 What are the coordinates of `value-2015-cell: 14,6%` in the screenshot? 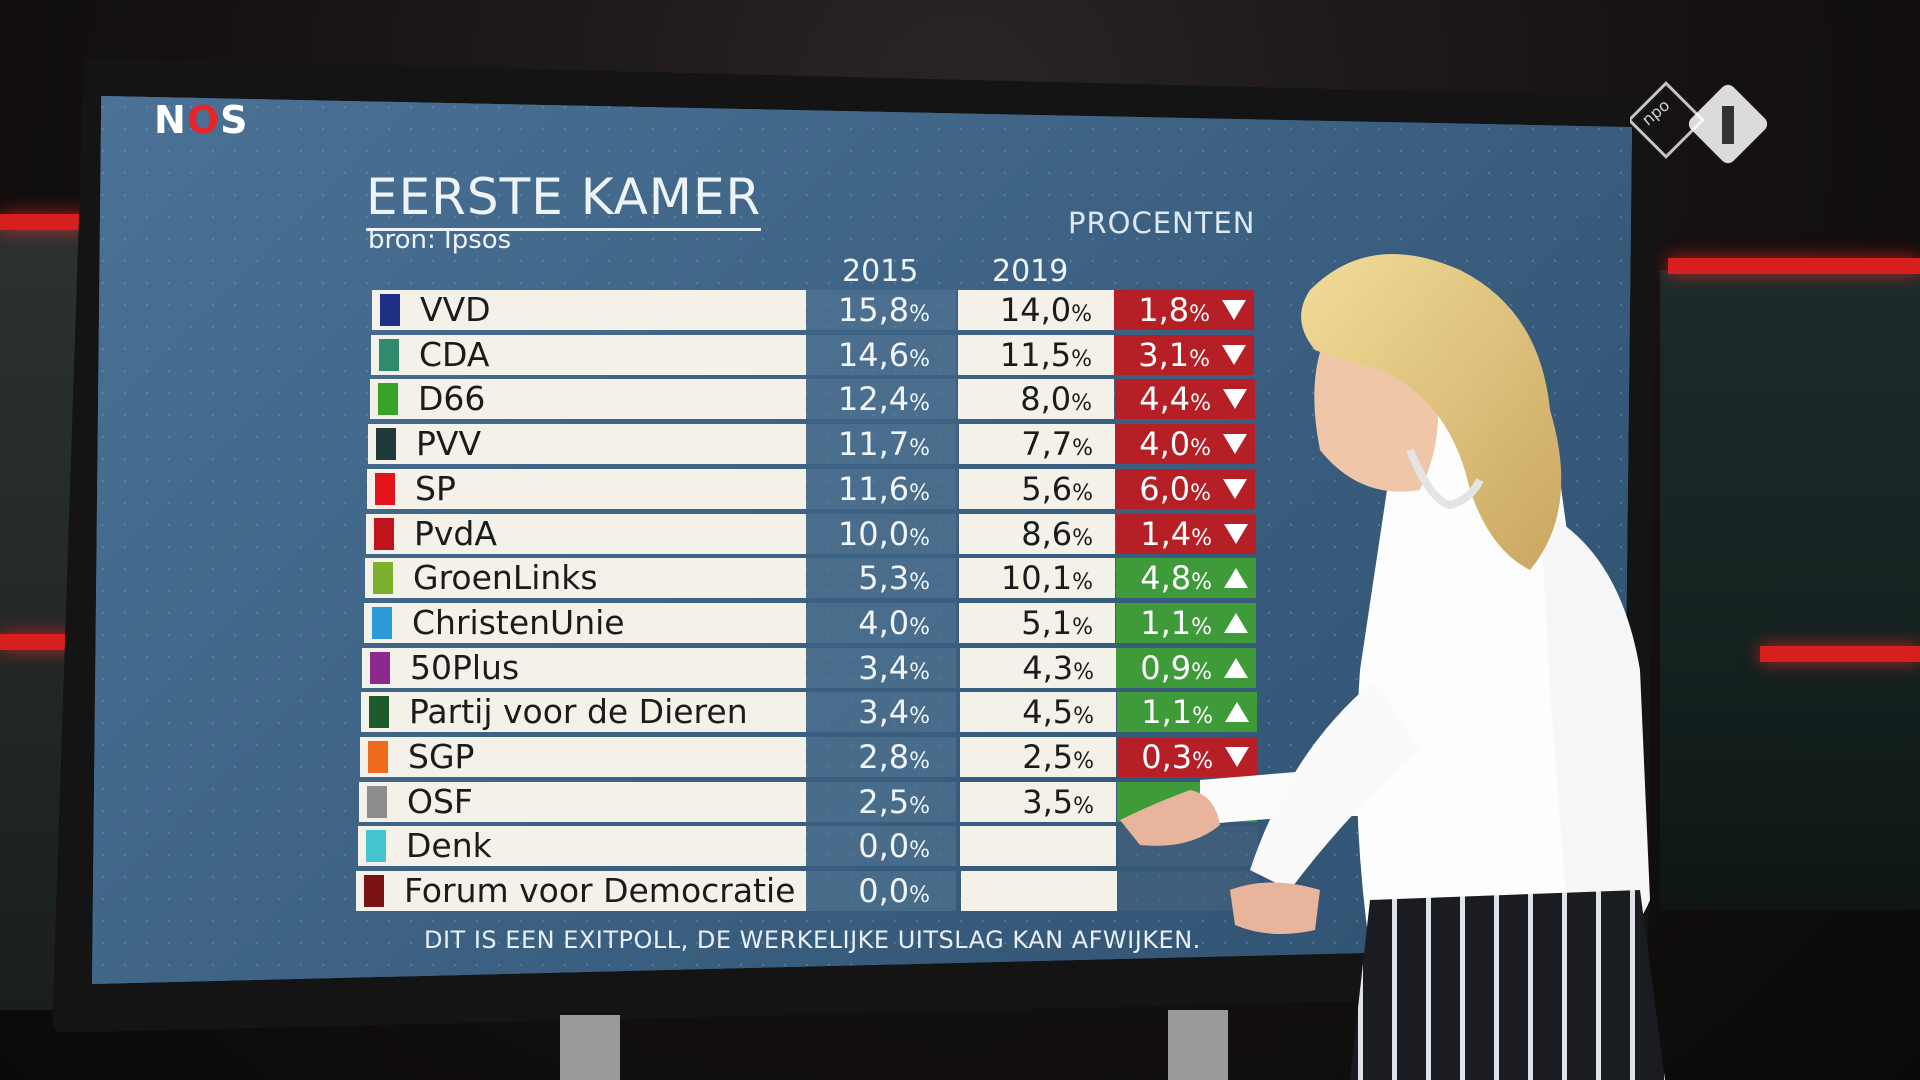 It's located at (881, 355).